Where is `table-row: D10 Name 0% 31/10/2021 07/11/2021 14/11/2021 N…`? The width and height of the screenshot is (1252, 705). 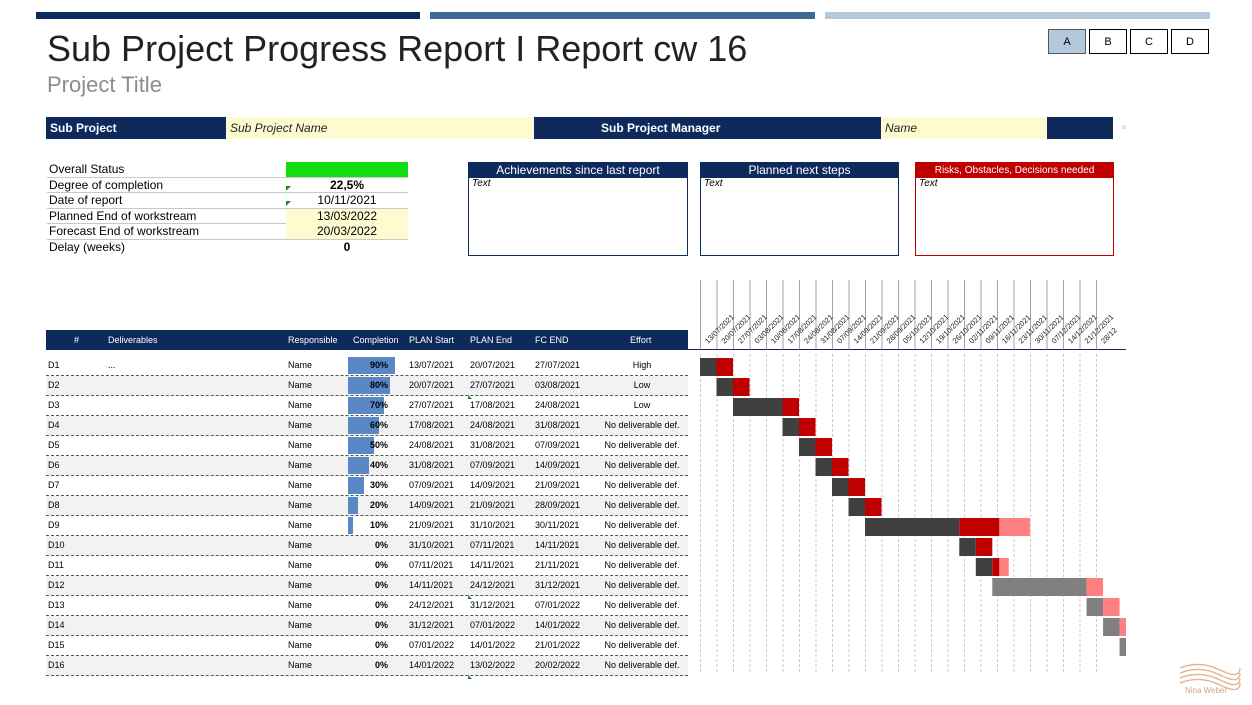
table-row: D10 Name 0% 31/10/2021 07/11/2021 14/11/2021 N… is located at coordinates (367, 546).